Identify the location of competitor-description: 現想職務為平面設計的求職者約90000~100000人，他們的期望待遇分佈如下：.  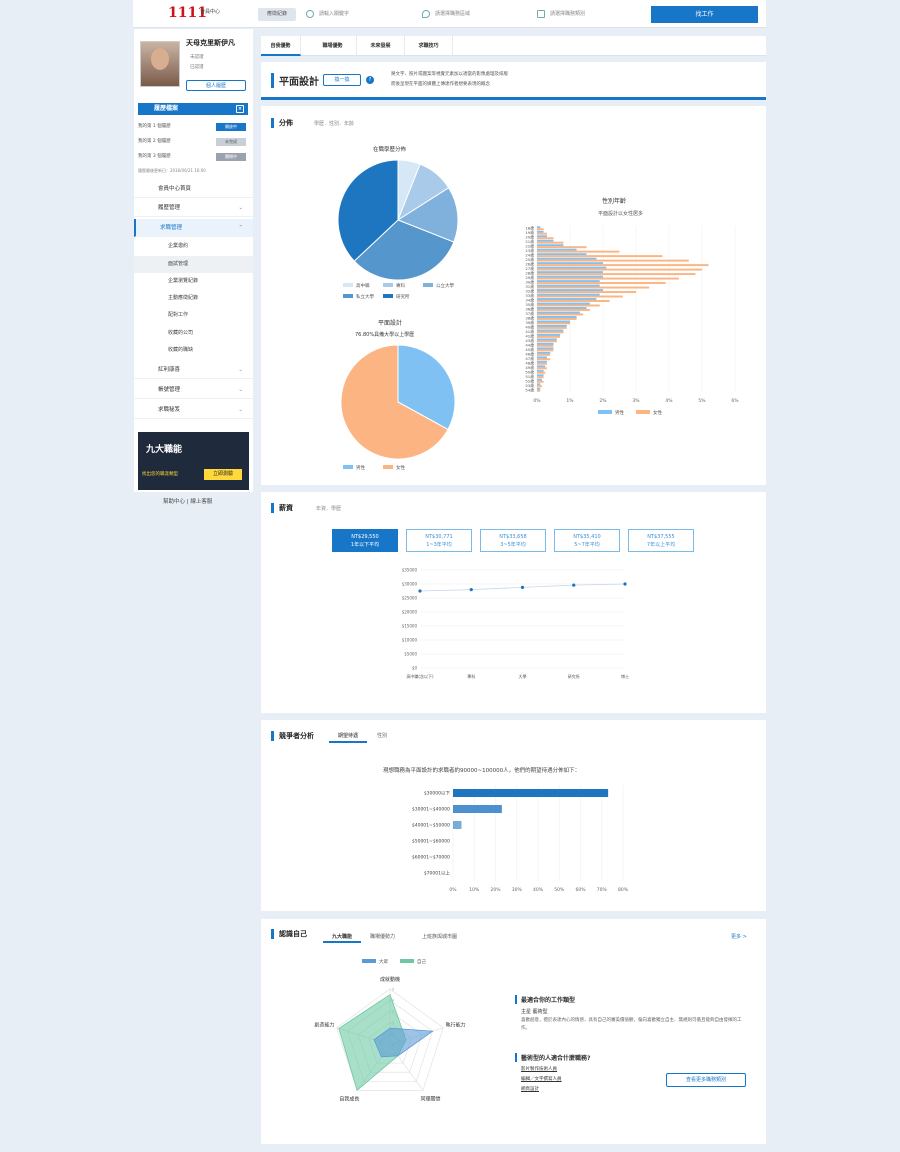
(482, 771).